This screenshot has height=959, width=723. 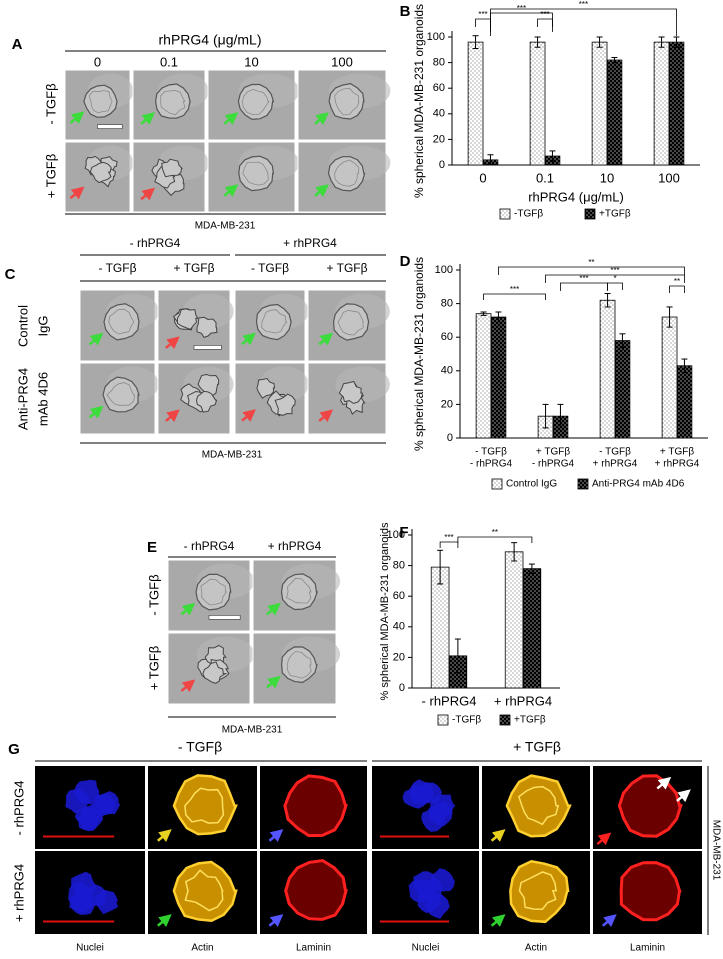 What do you see at coordinates (399, 657) in the screenshot?
I see `y-tick-label: 20` at bounding box center [399, 657].